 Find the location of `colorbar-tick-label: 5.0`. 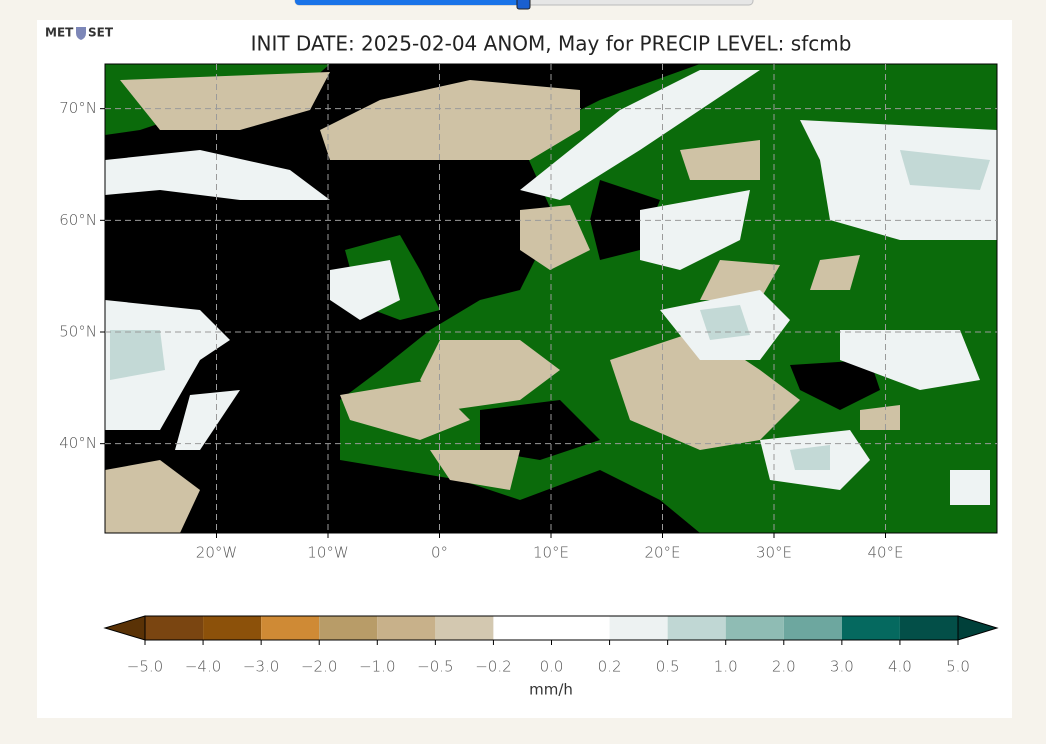

colorbar-tick-label: 5.0 is located at coordinates (958, 667).